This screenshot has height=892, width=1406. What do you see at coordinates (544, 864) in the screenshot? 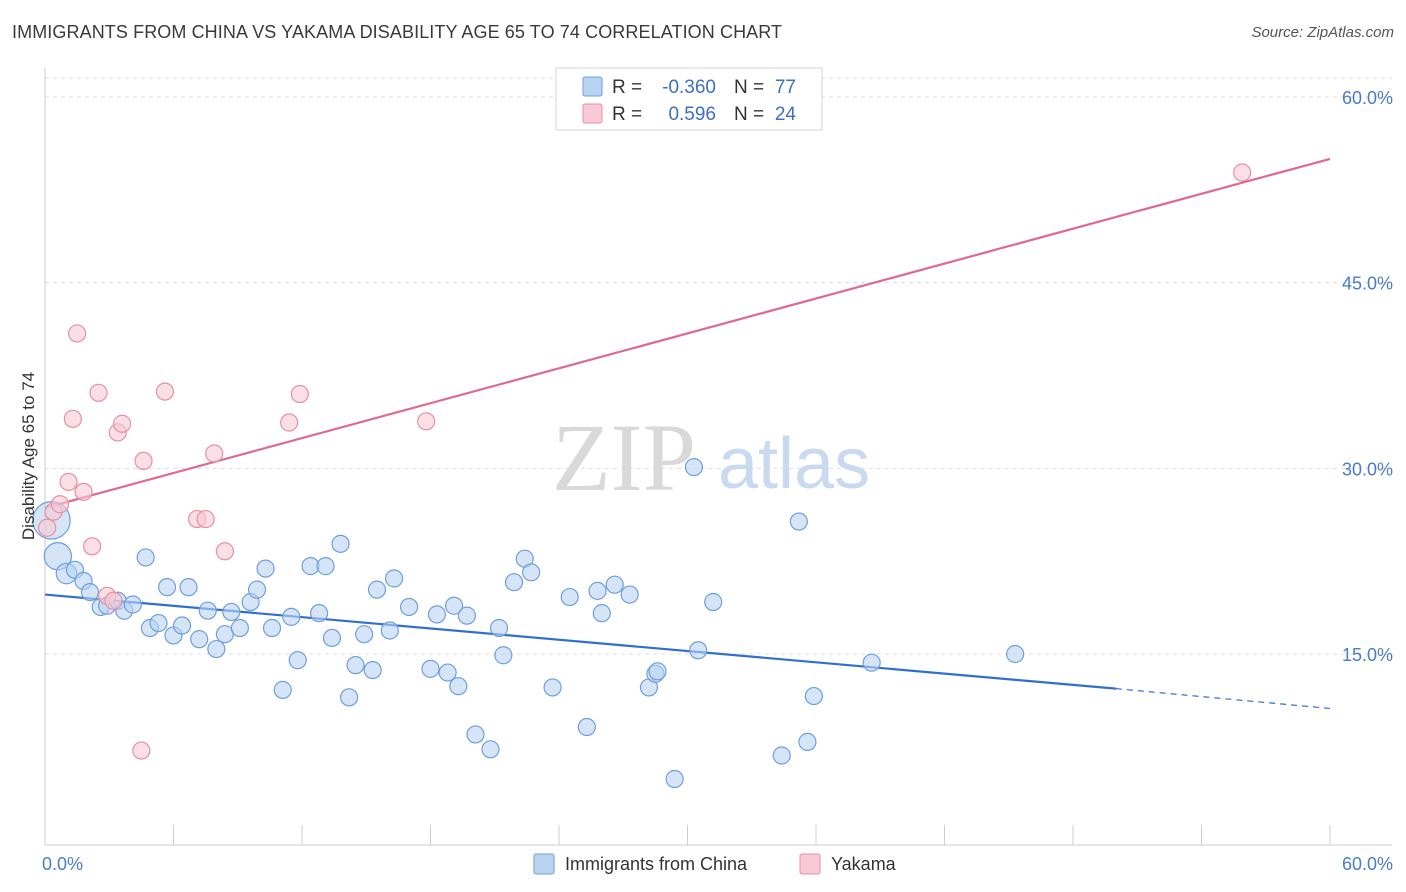
I see `bottom-legend-swatch-blue` at bounding box center [544, 864].